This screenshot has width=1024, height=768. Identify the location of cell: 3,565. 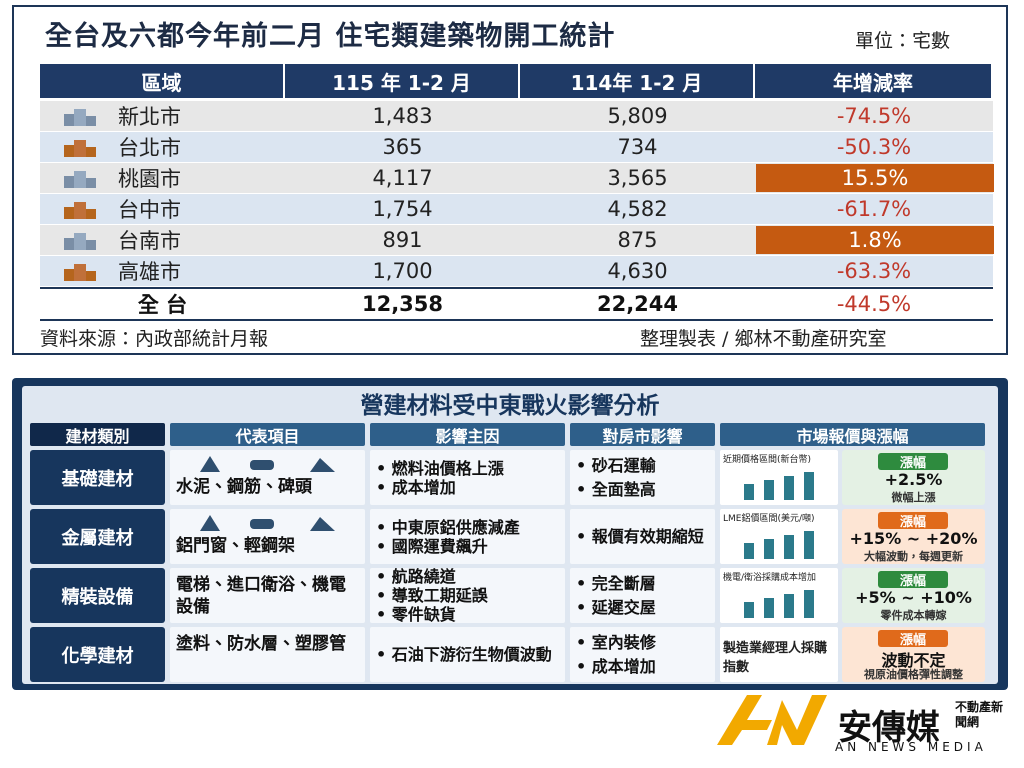
(637, 178).